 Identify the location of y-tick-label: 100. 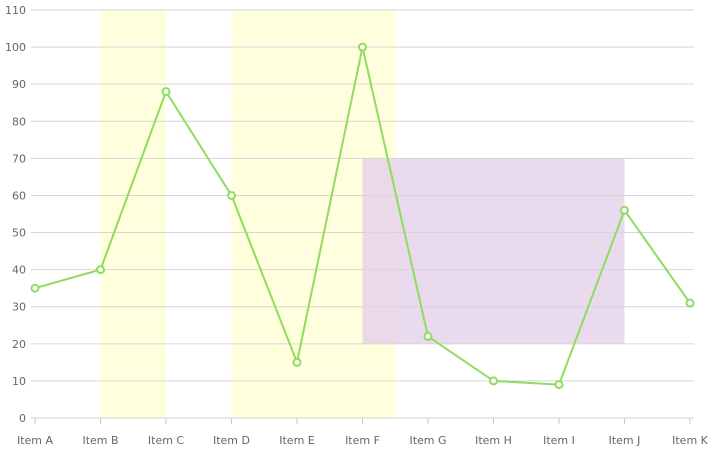
(15, 47).